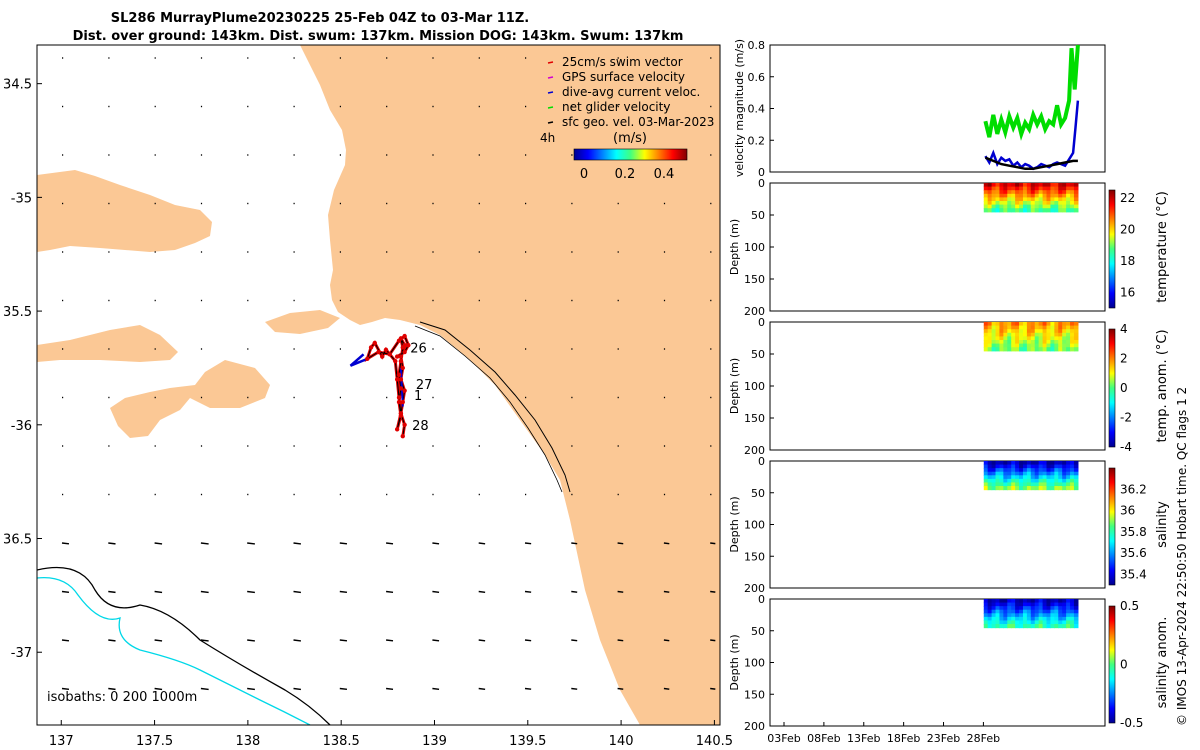 This screenshot has height=750, width=1200. I want to click on map-xtick-label: 137.5, so click(154, 741).